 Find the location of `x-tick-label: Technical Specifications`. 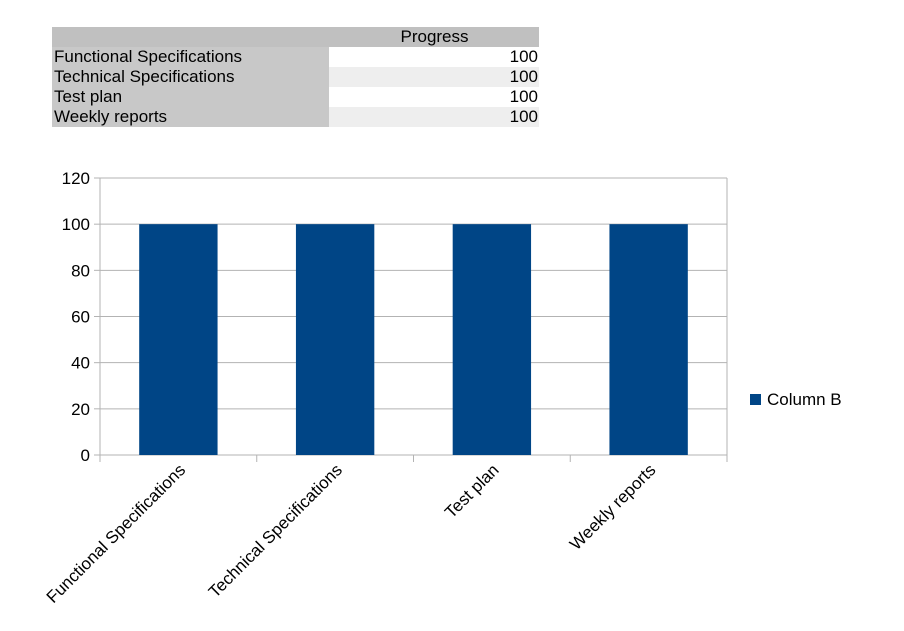

x-tick-label: Technical Specifications is located at coordinates (275, 530).